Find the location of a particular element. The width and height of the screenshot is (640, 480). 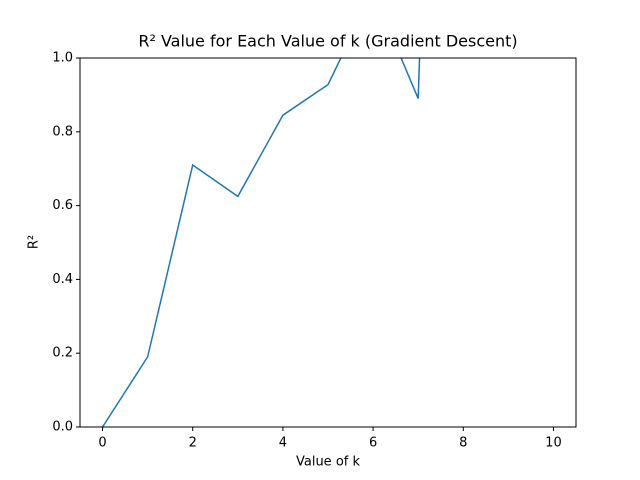

y-tick-label: 0.6 is located at coordinates (62, 205).